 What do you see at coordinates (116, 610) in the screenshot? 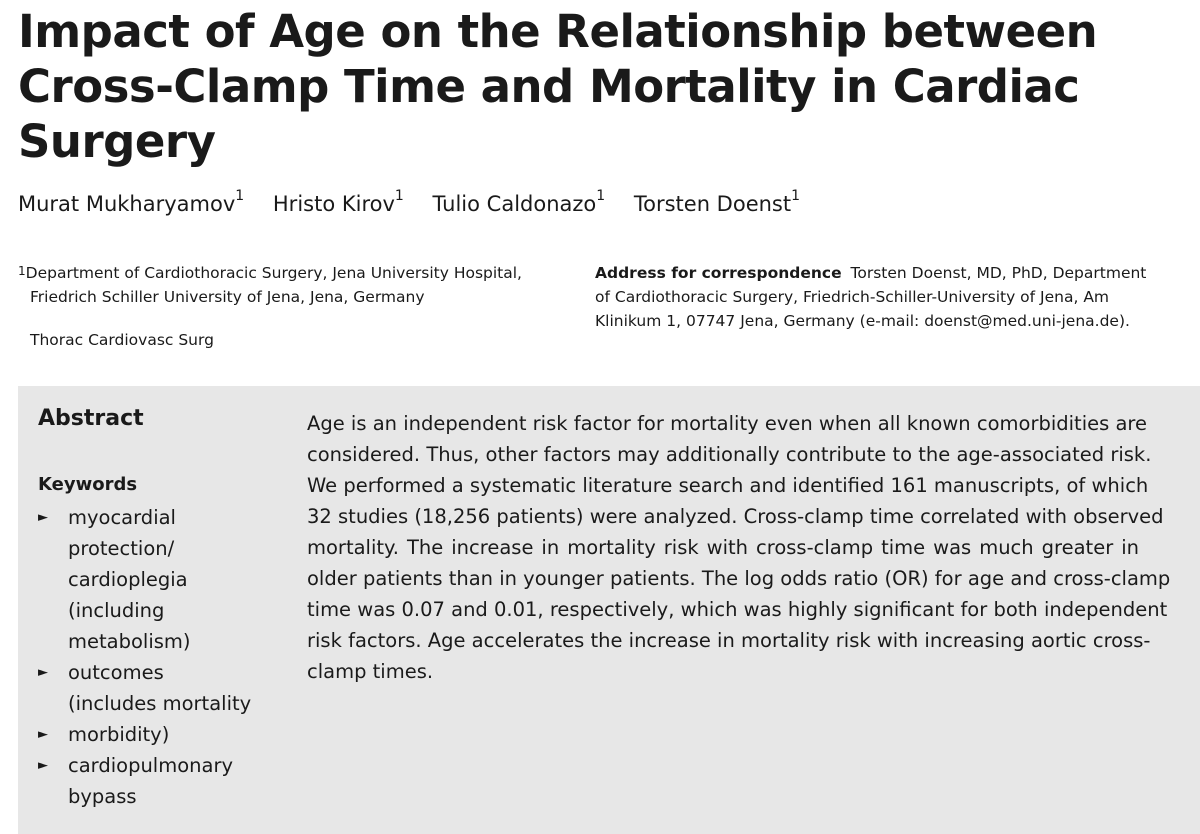
I see `keyword-line: (including` at bounding box center [116, 610].